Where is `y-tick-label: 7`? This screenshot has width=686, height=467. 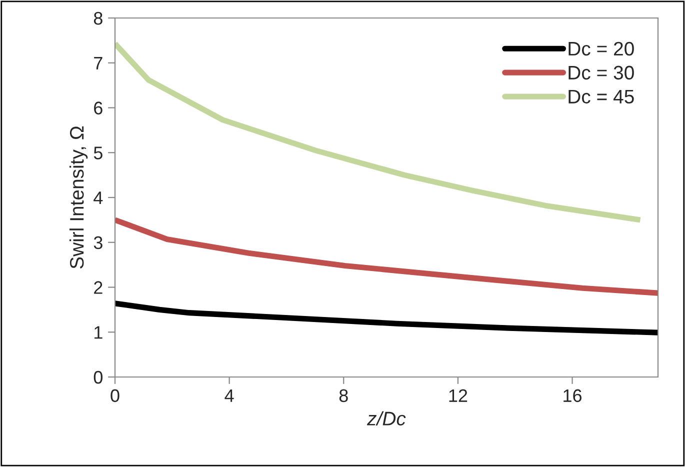 y-tick-label: 7 is located at coordinates (98, 63).